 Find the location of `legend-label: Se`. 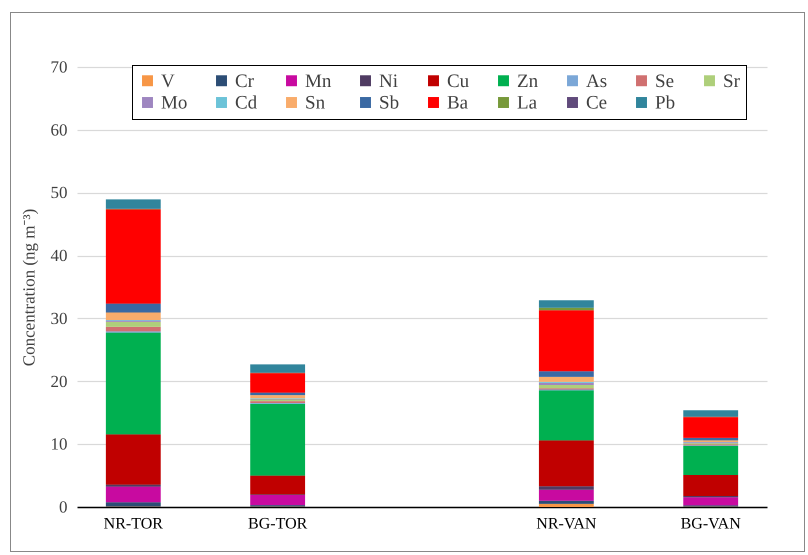

legend-label: Se is located at coordinates (664, 81).